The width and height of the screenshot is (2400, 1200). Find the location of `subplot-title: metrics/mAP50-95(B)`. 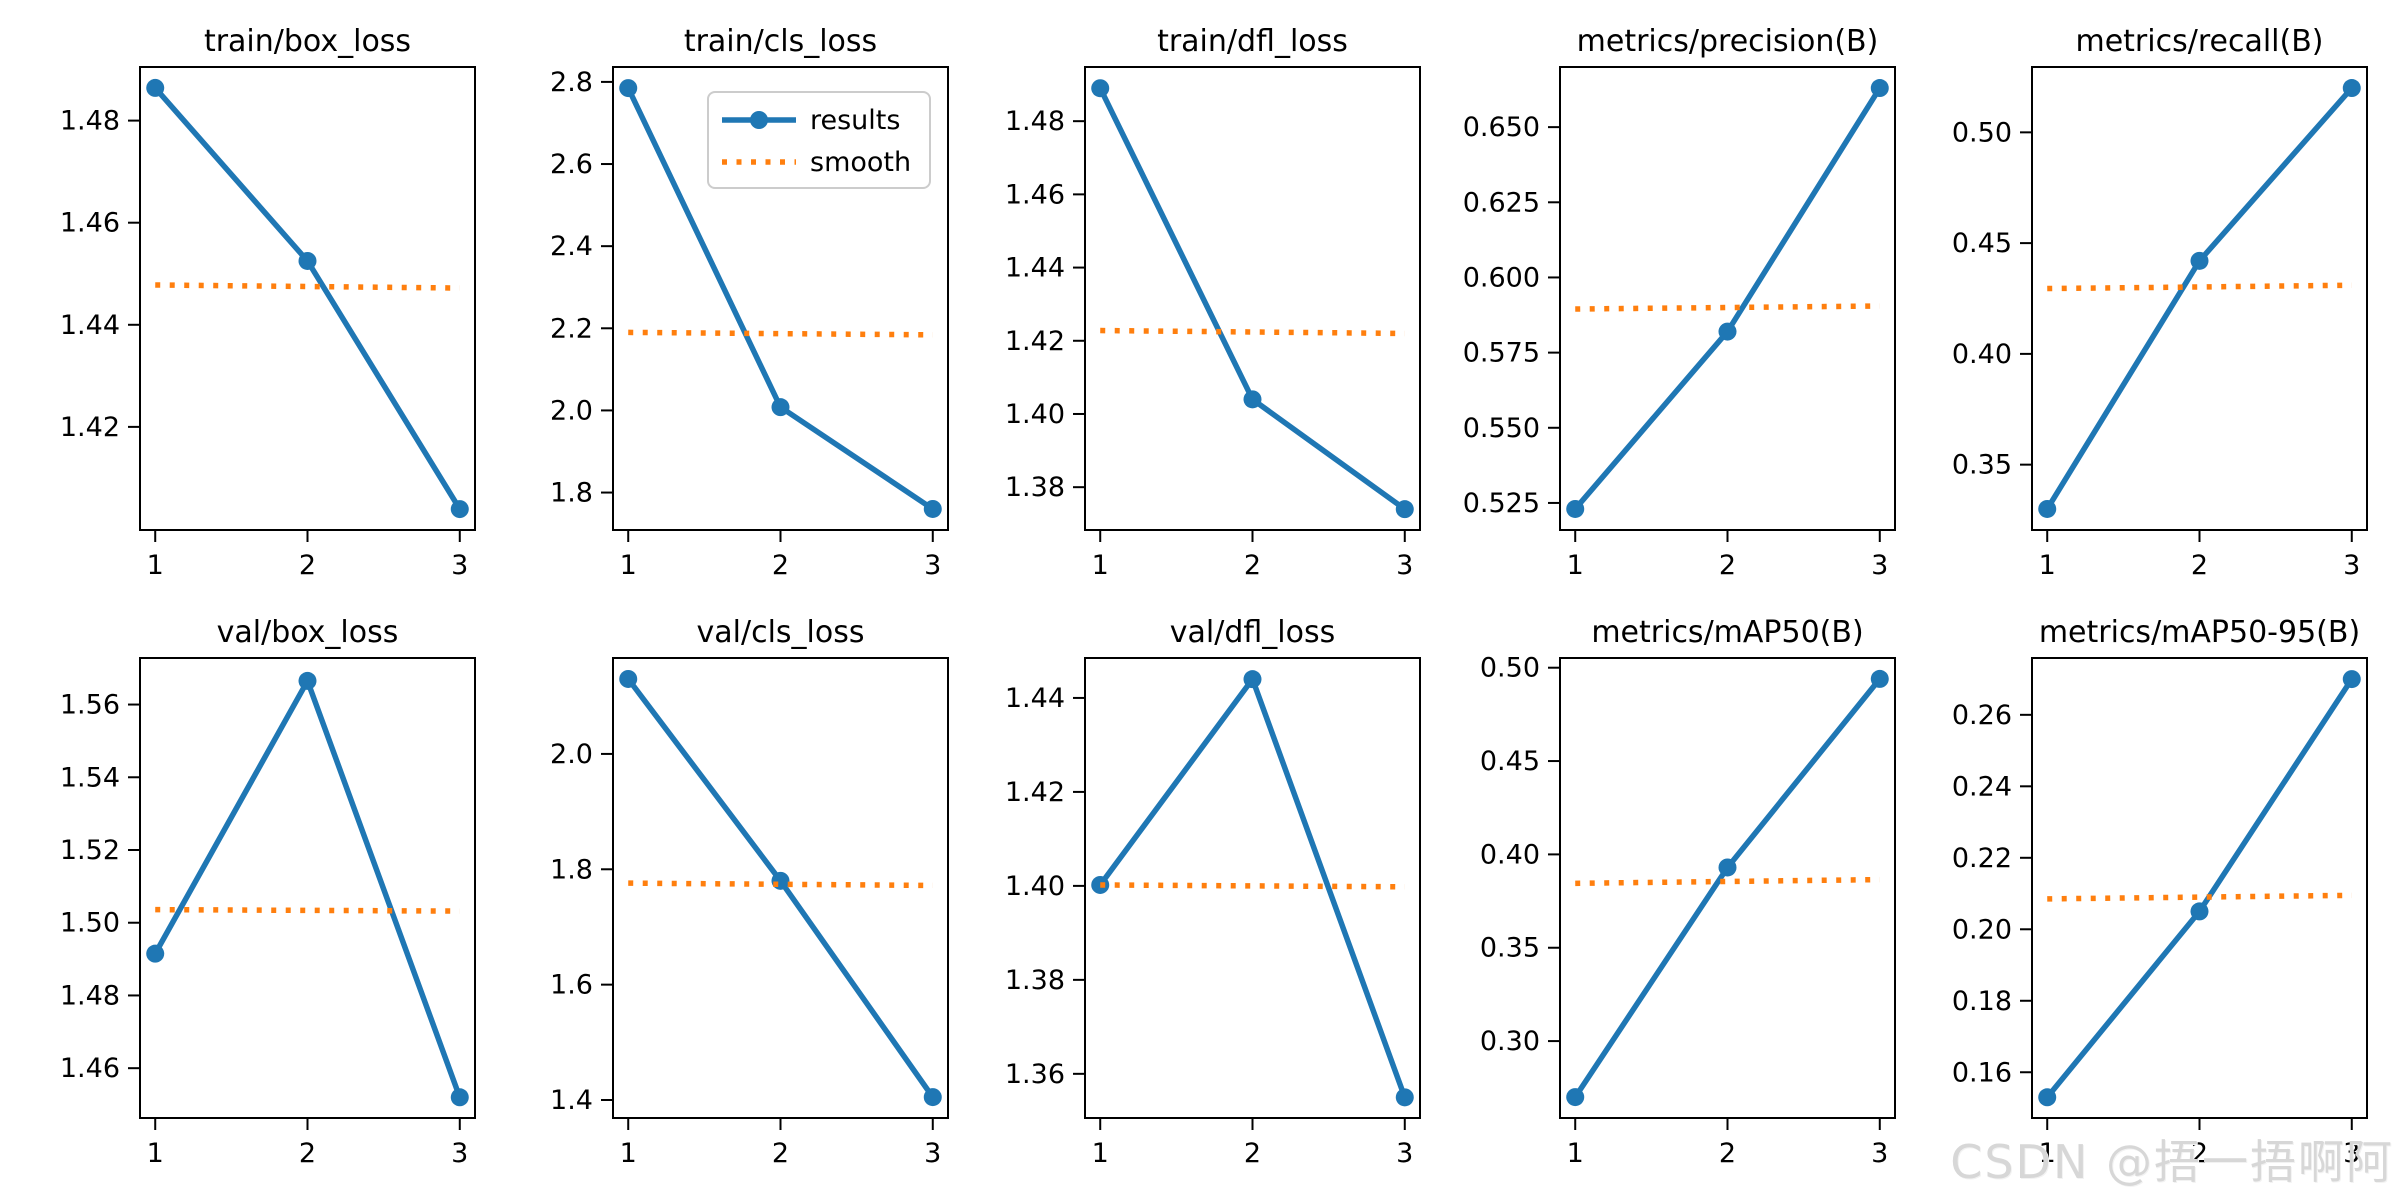

subplot-title: metrics/mAP50-95(B) is located at coordinates (2199, 632).